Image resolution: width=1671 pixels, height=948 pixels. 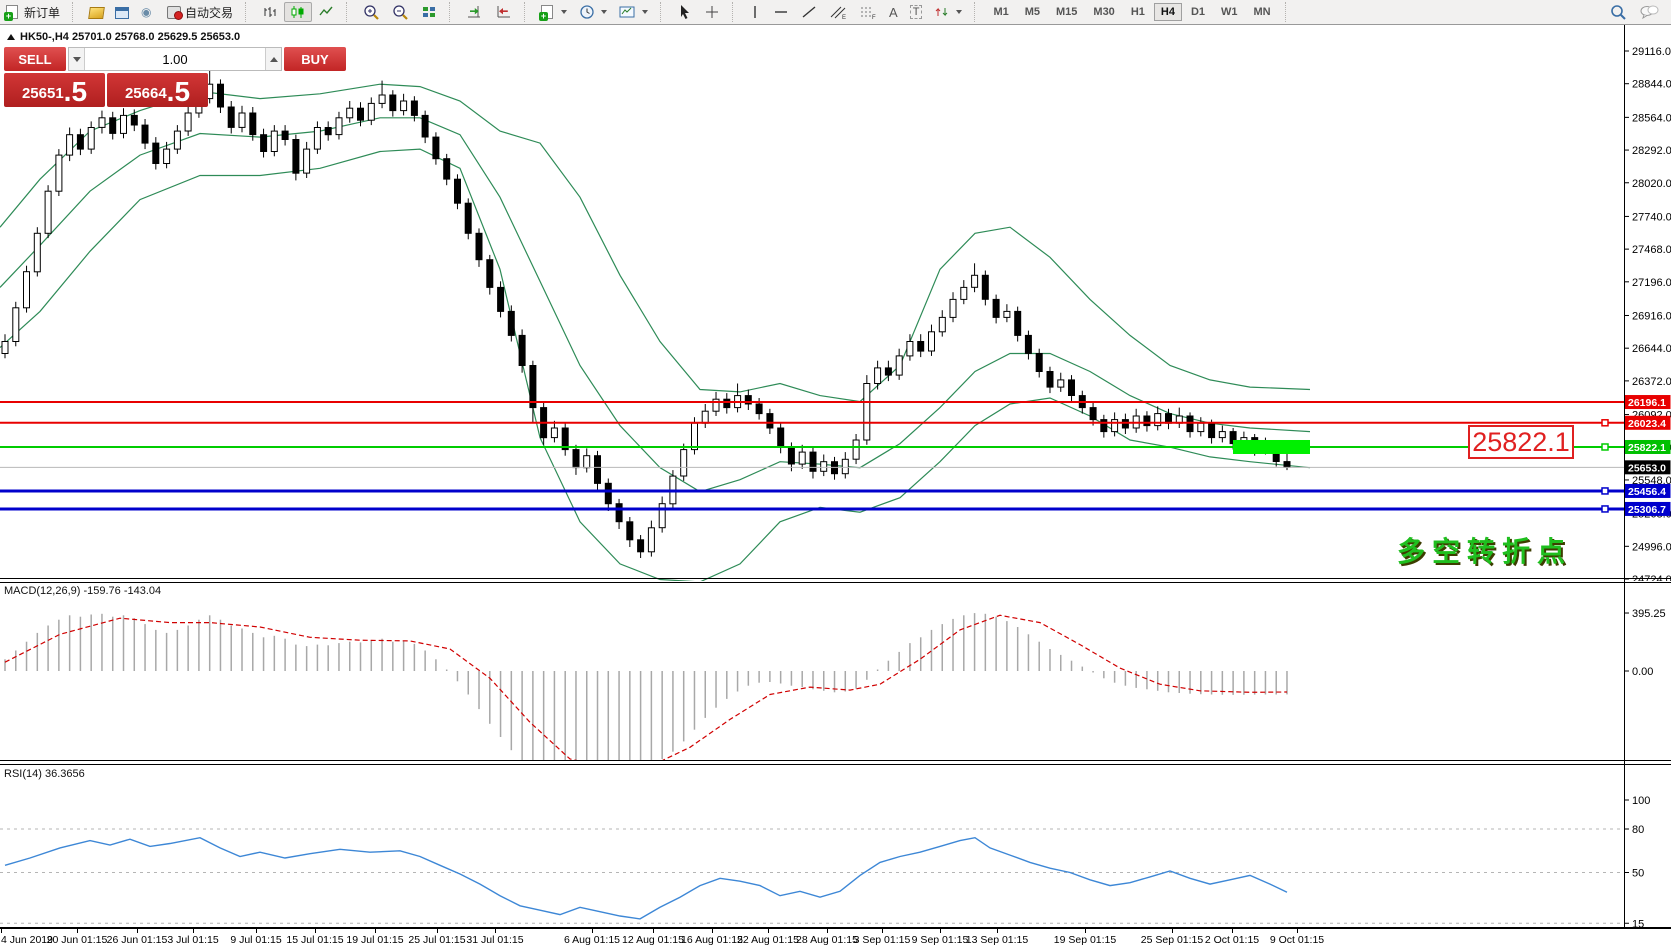 I want to click on time-label: 9 Sep 01:15, so click(x=940, y=940).